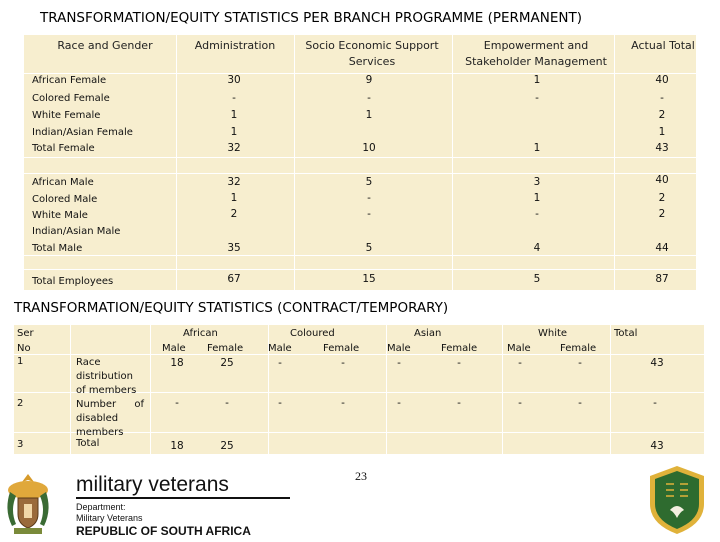  Describe the element at coordinates (106, 376) in the screenshot. I see `row-description: Race distribution of members` at that location.